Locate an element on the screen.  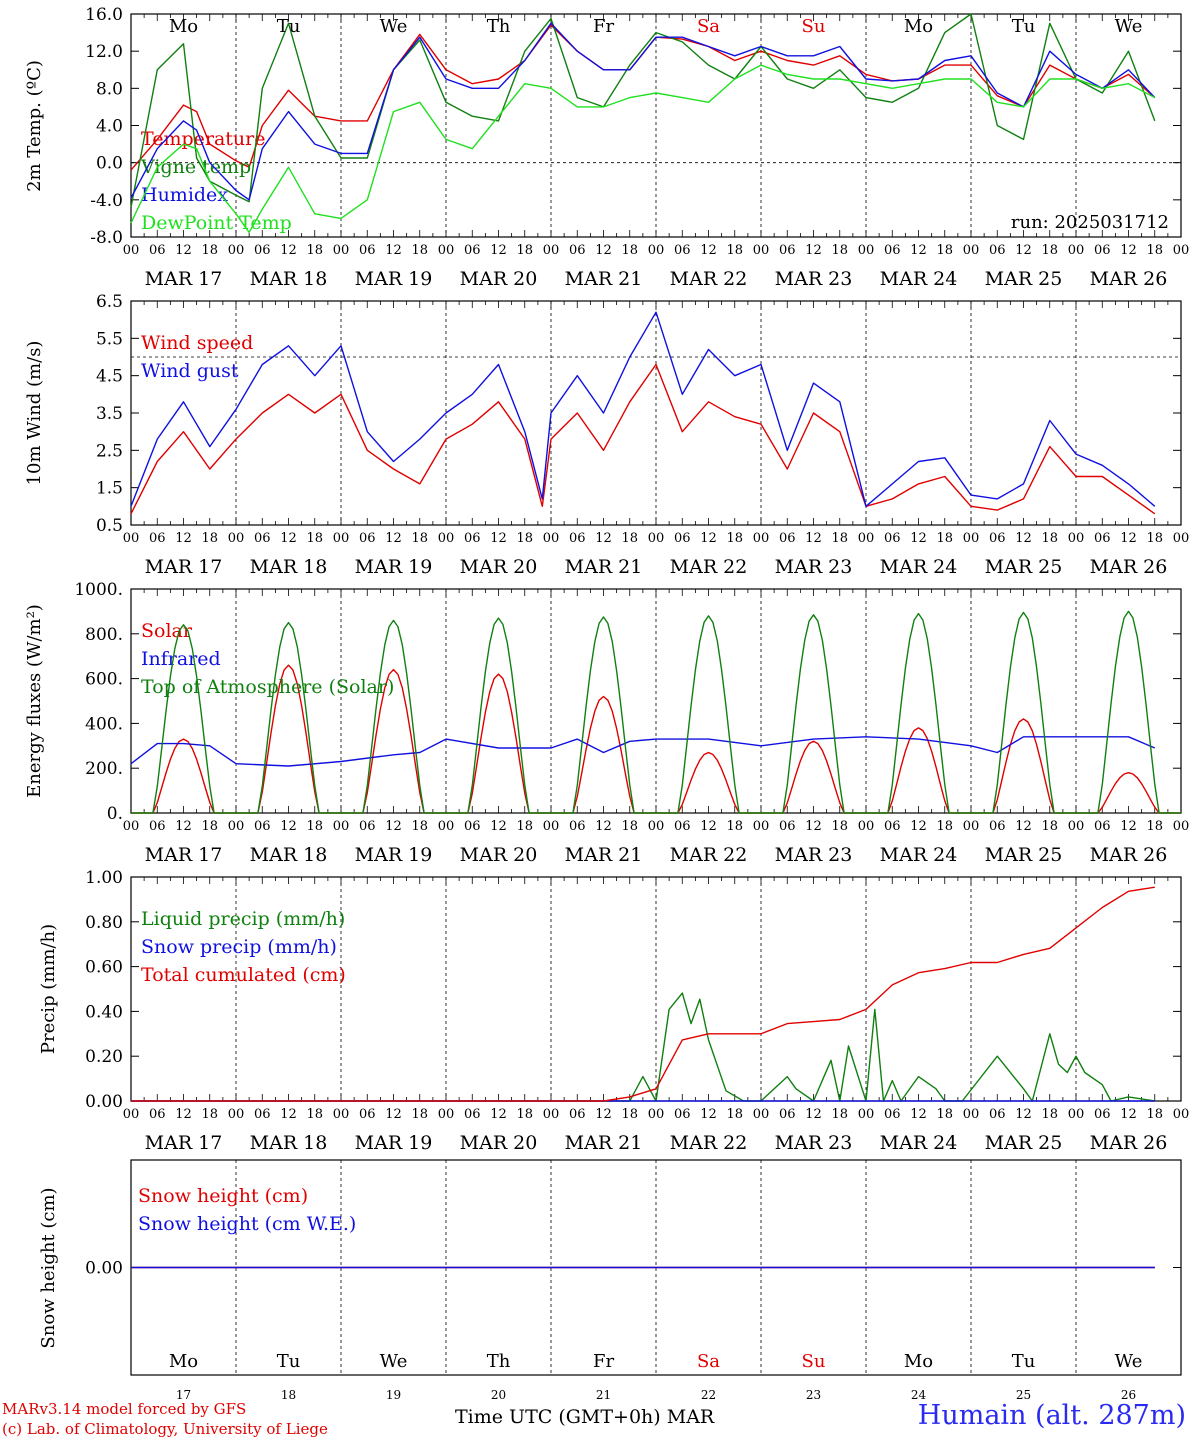
series-top-of-atmosphere-solar is located at coordinates (656, 712).